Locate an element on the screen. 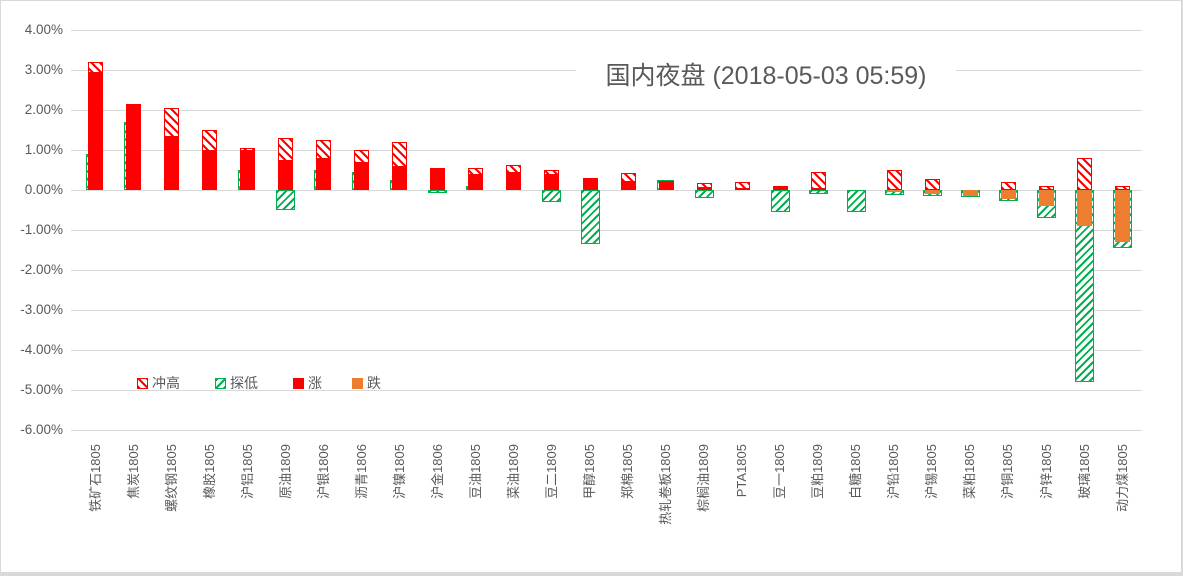 This screenshot has width=1183, height=576. x-axis-category-label: 沪铜1805 is located at coordinates (1008, 471).